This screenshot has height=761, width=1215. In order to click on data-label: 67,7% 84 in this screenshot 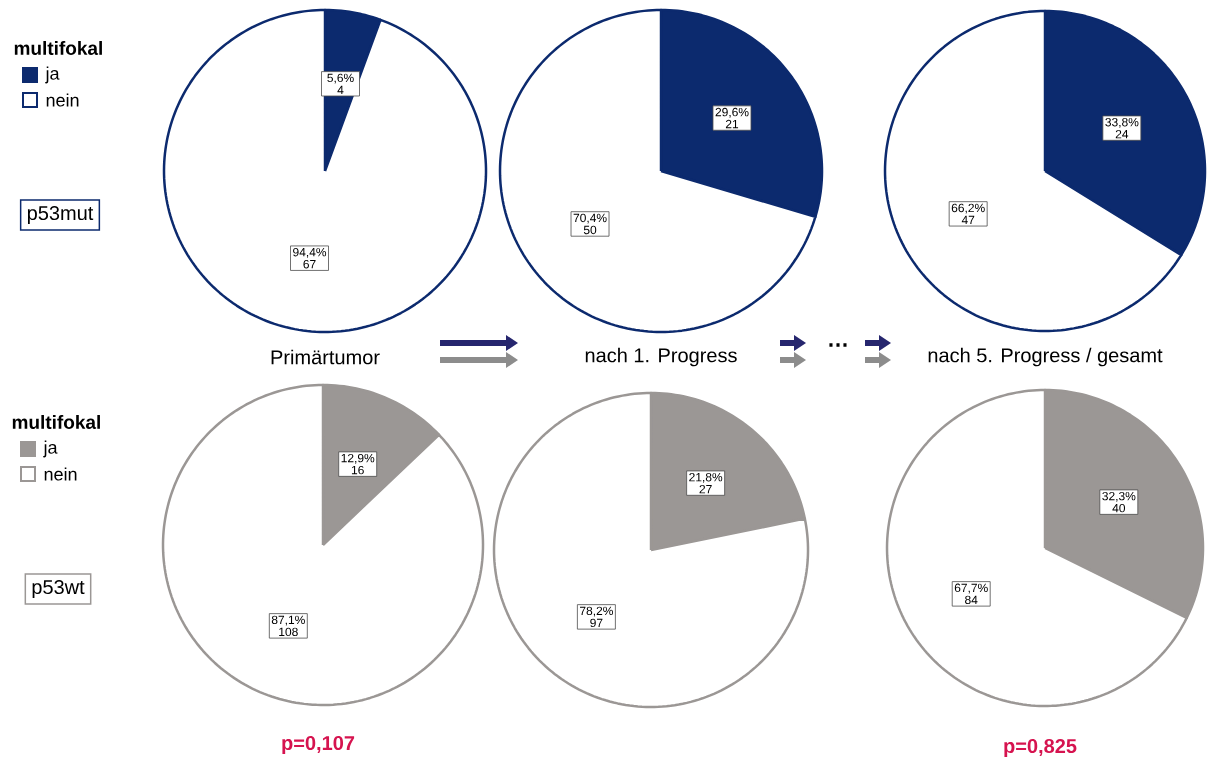, I will do `click(971, 594)`.